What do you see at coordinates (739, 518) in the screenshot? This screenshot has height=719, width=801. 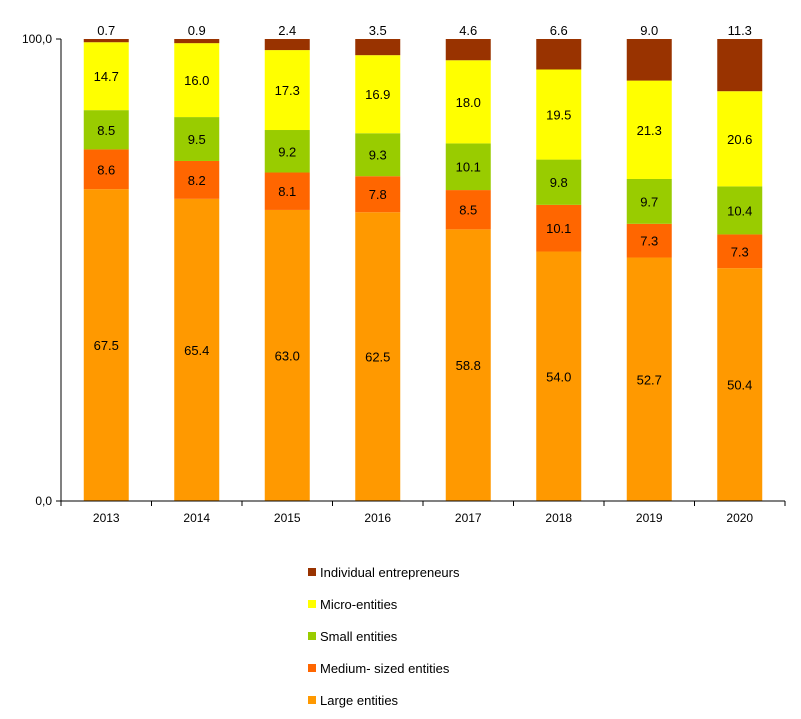 I see `x-tick-label: 2020` at bounding box center [739, 518].